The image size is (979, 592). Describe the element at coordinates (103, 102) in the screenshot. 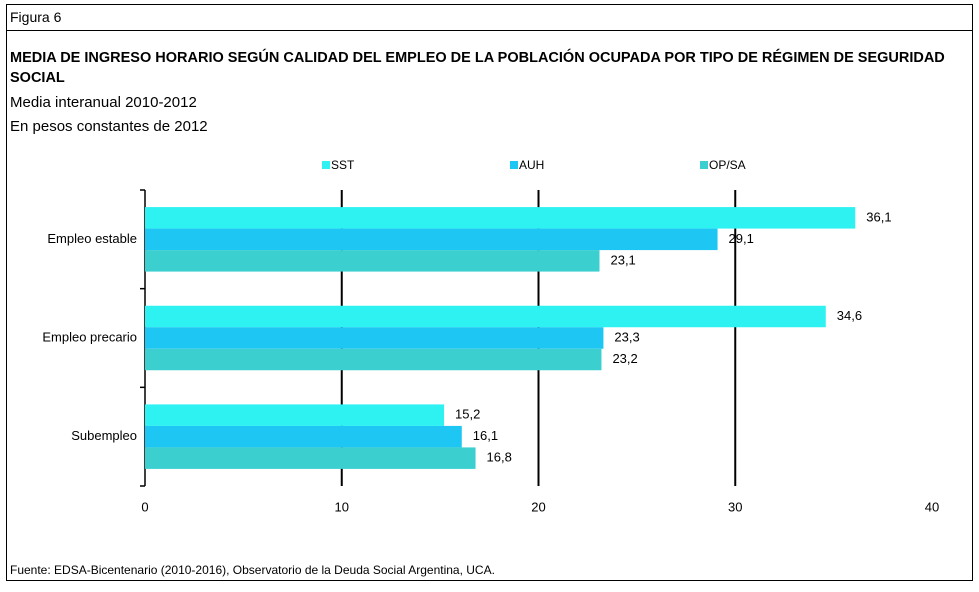

I see `subtitle: Media interanual 2010-2012` at that location.